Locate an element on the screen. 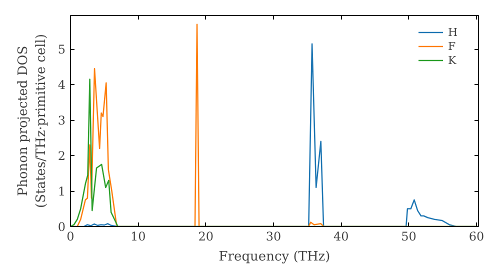  x-tick-label: 20 is located at coordinates (206, 237).